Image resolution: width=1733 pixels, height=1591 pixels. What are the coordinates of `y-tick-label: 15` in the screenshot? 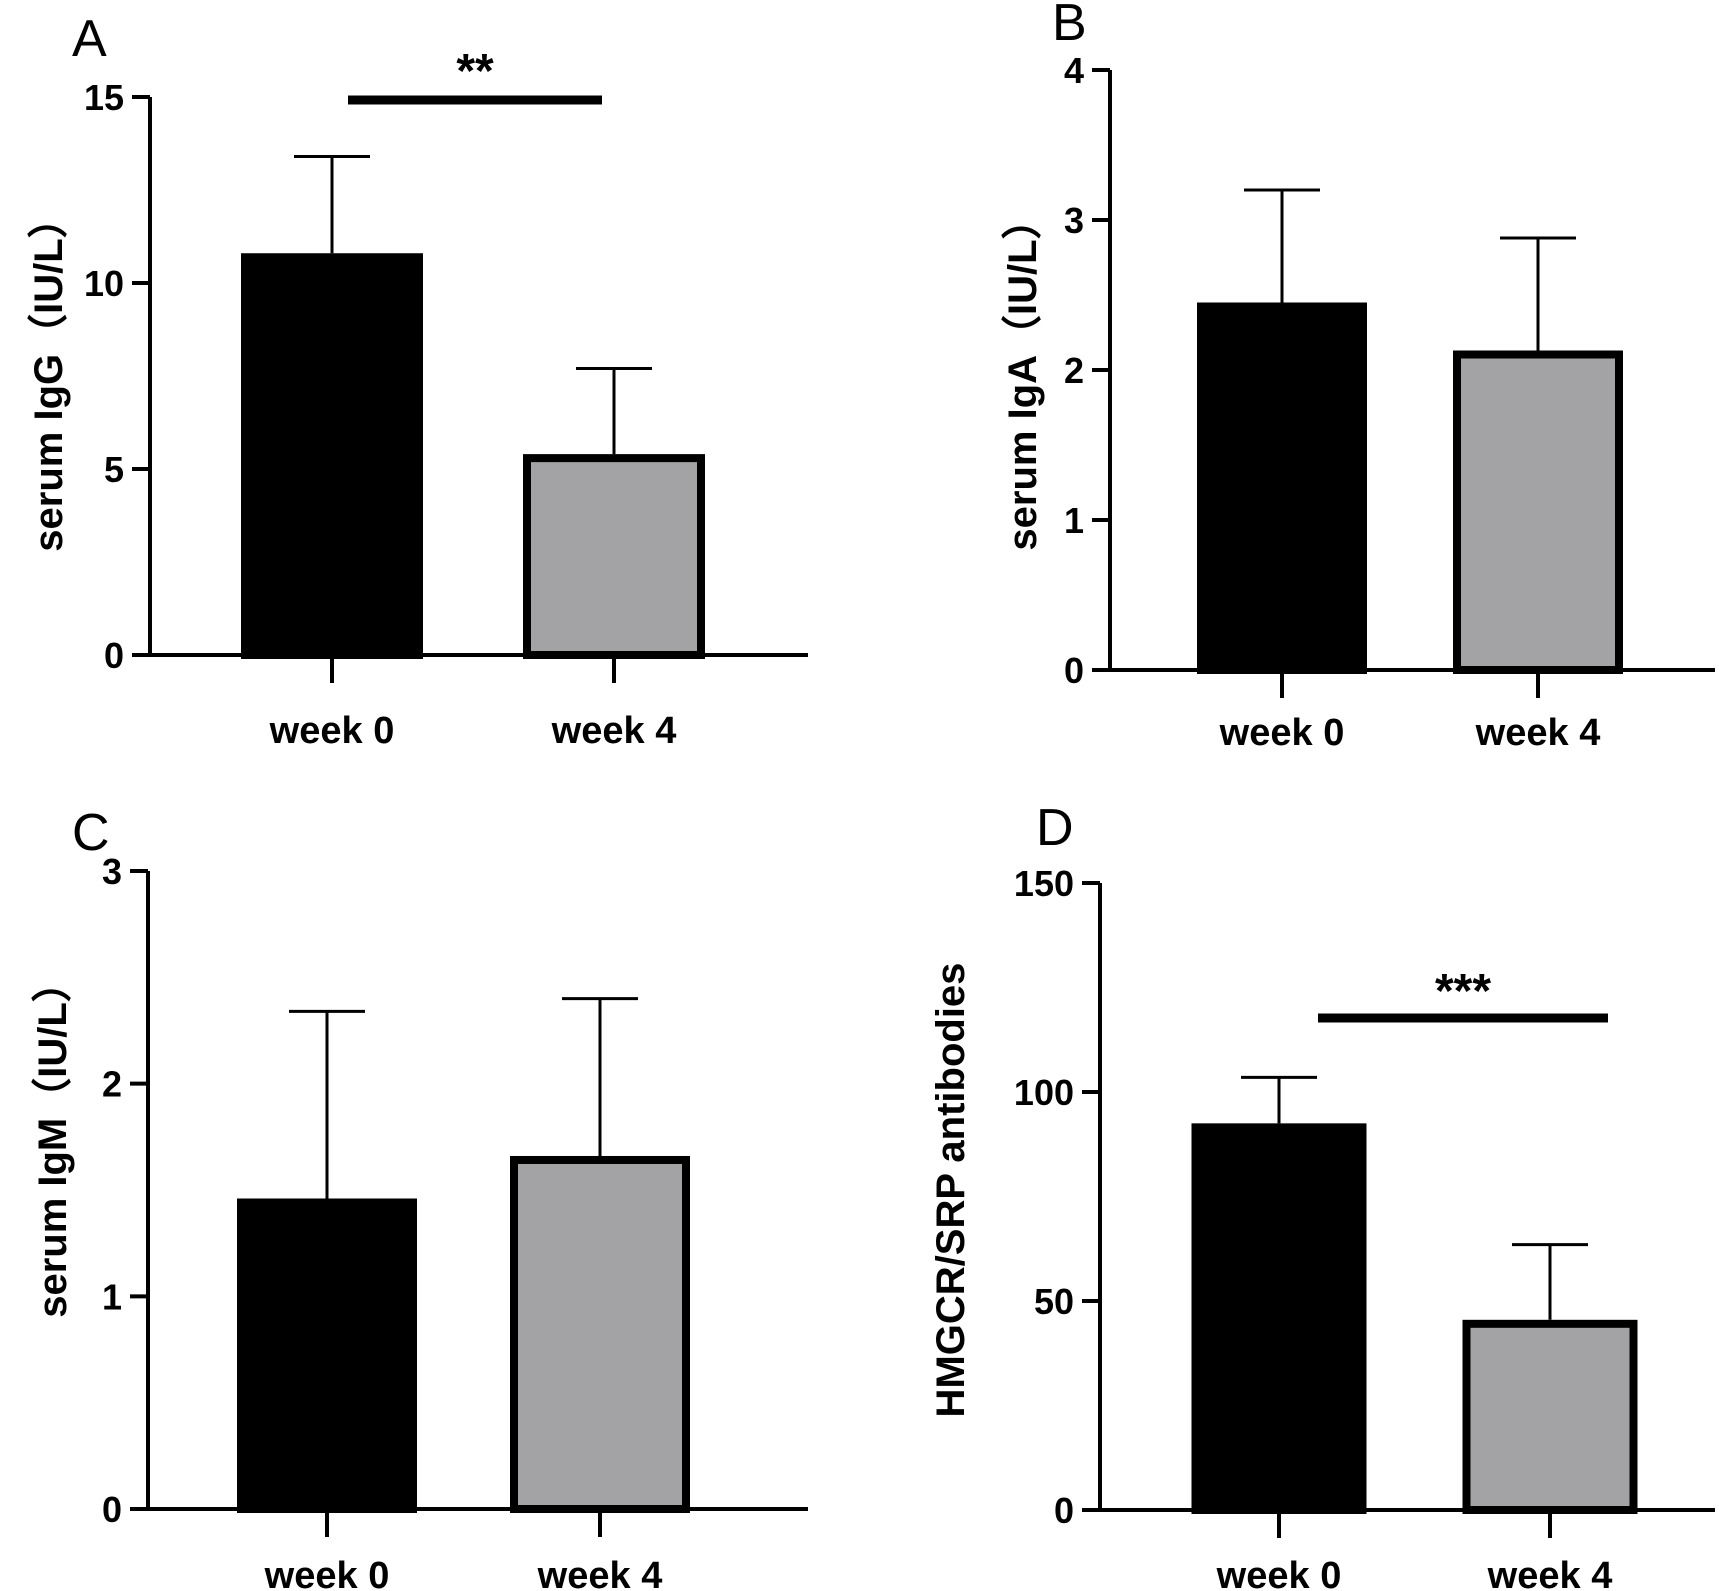 It's located at (104, 97).